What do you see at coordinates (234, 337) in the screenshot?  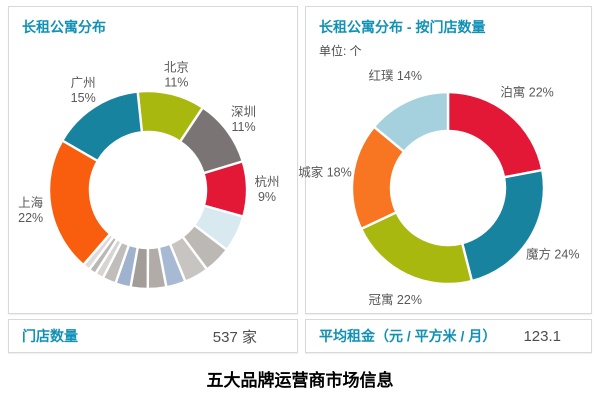 I see `store-count-value: 537 家` at bounding box center [234, 337].